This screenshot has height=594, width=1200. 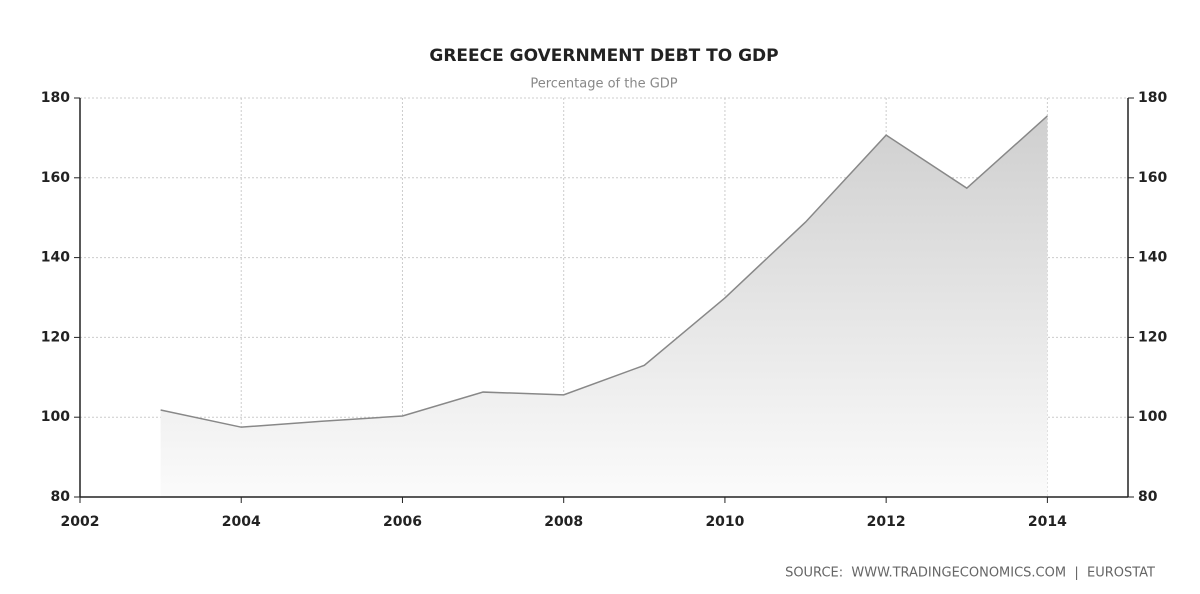 I want to click on x-tick-label: 2014, so click(x=1047, y=522).